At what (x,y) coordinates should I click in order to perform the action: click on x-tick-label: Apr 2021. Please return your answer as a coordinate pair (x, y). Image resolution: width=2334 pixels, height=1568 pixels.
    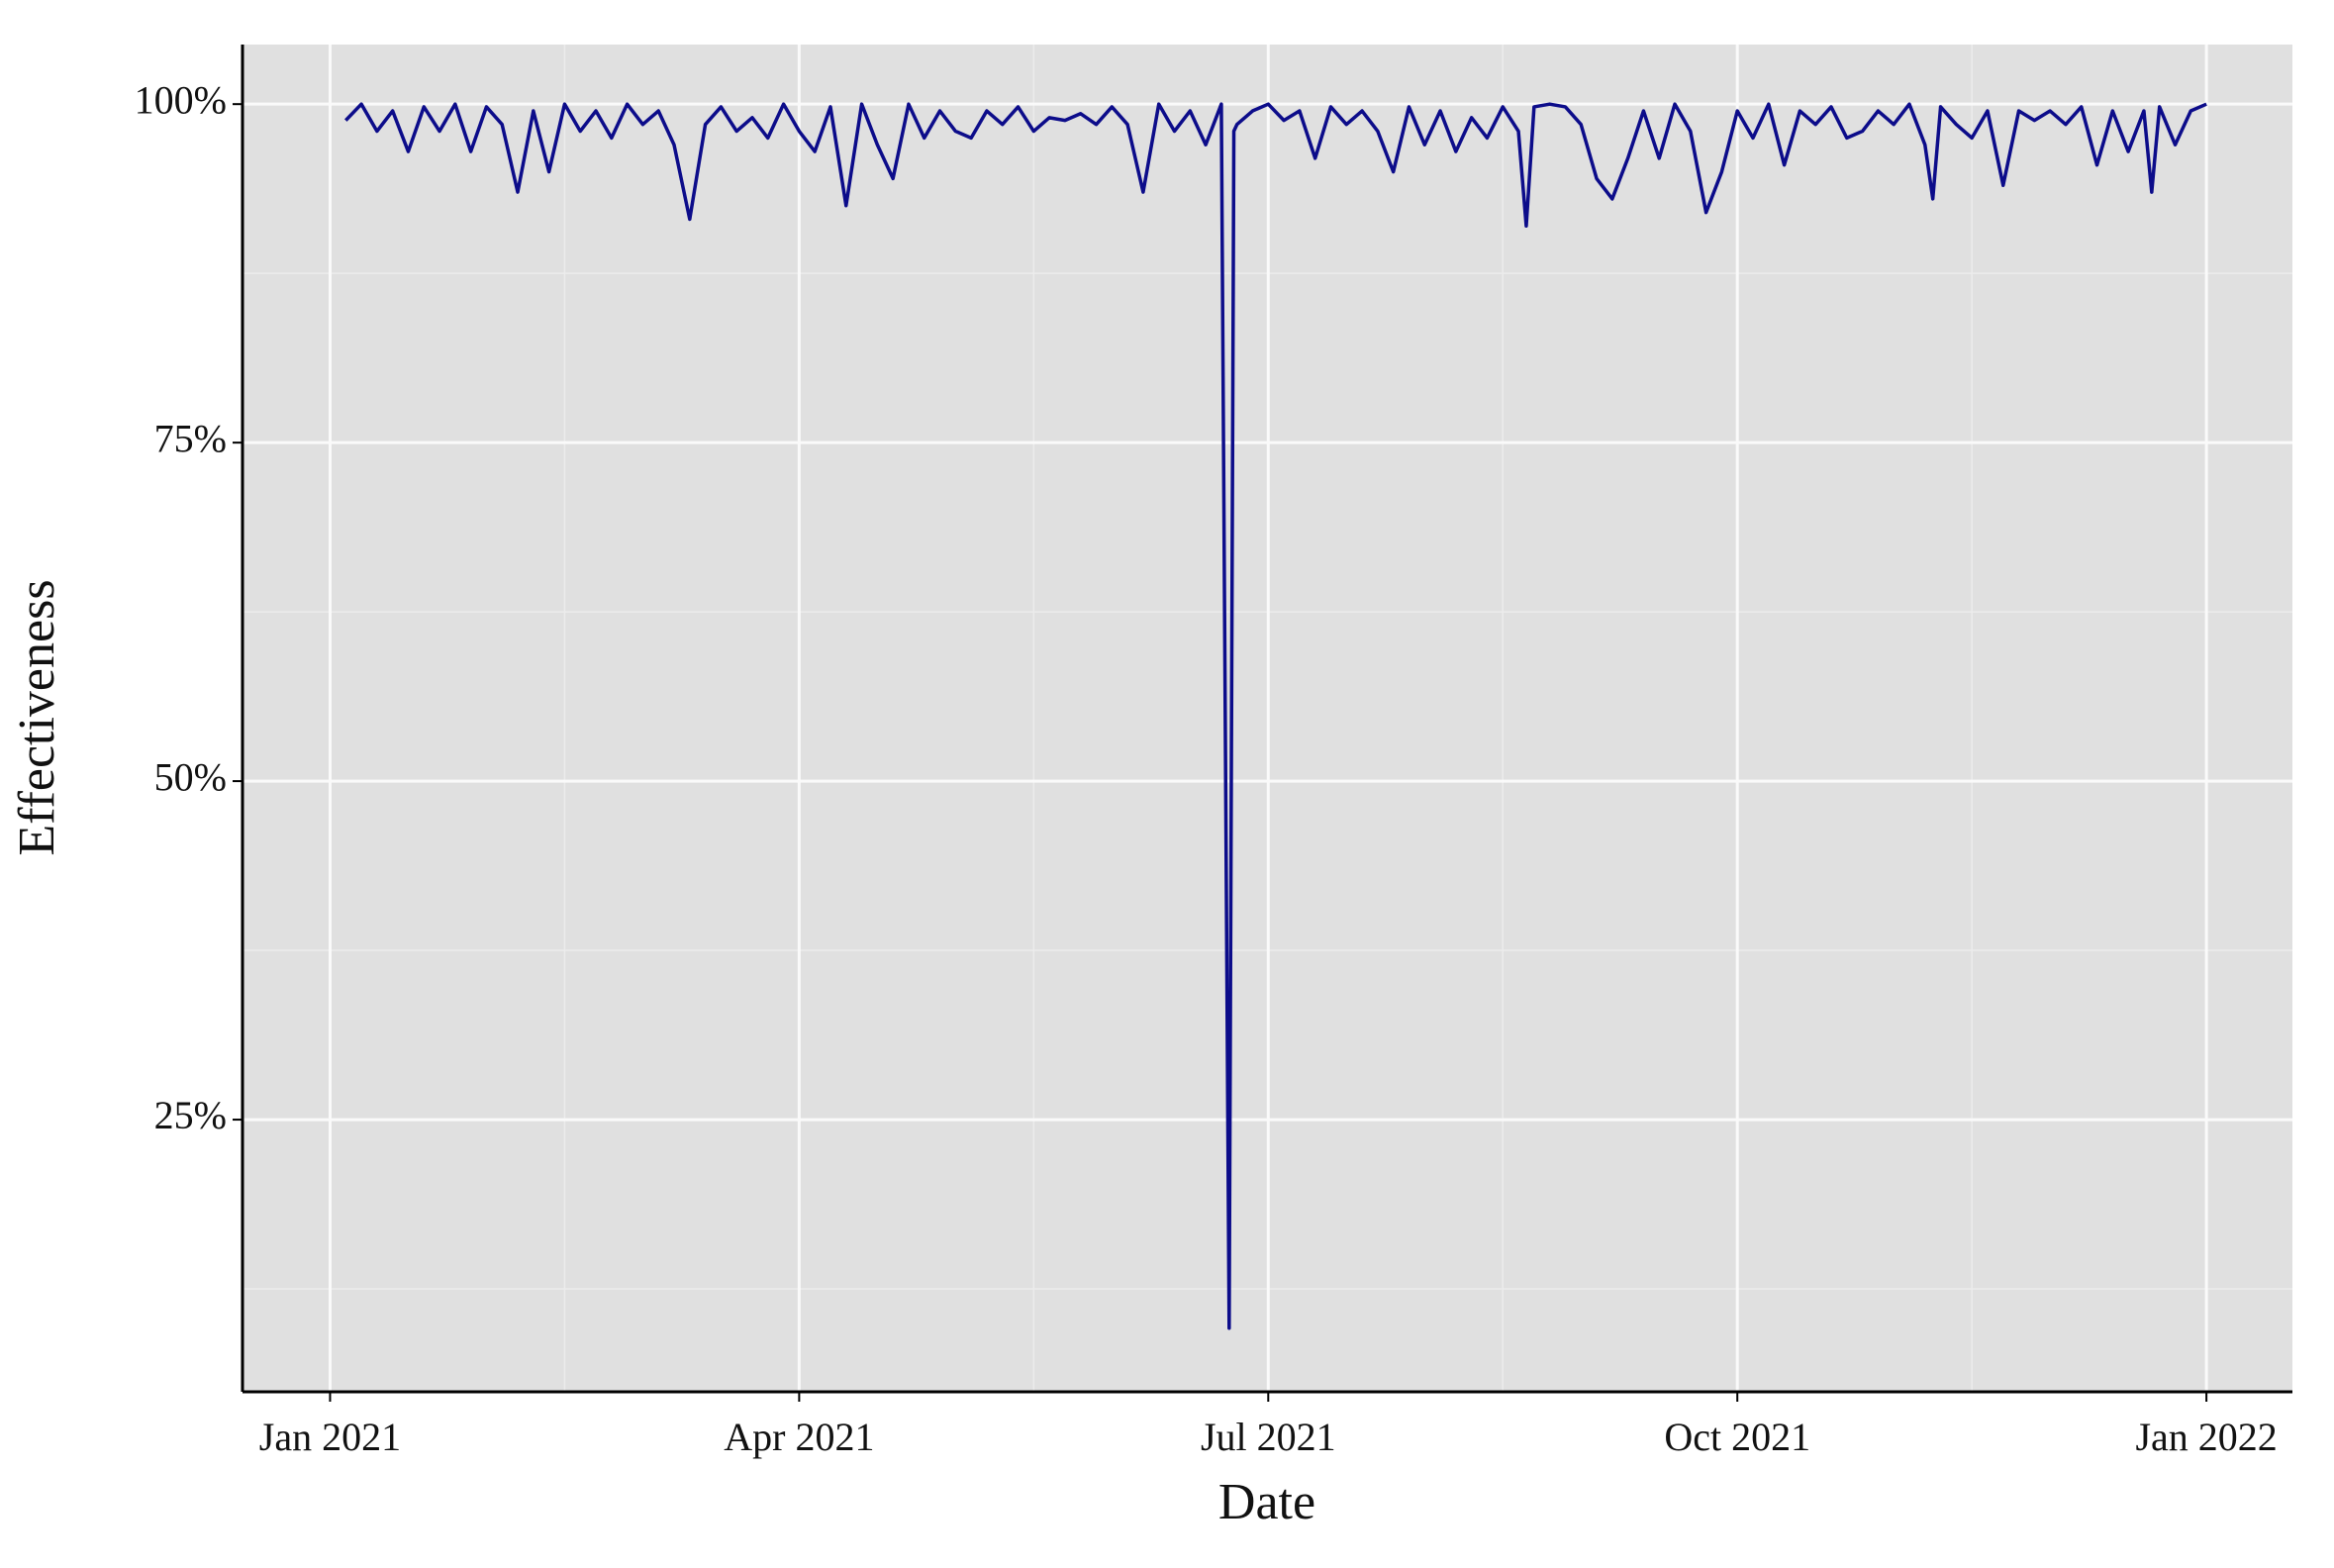
    Looking at the image, I should click on (799, 1437).